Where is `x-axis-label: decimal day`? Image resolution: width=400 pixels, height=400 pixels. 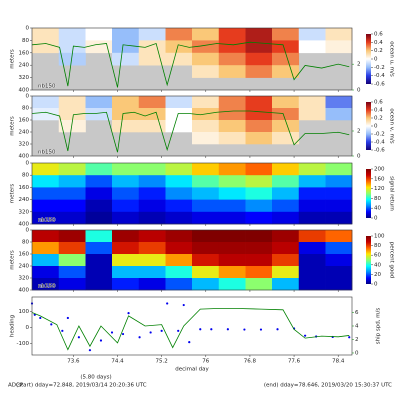 x-axis-label: decimal day is located at coordinates (192, 370).